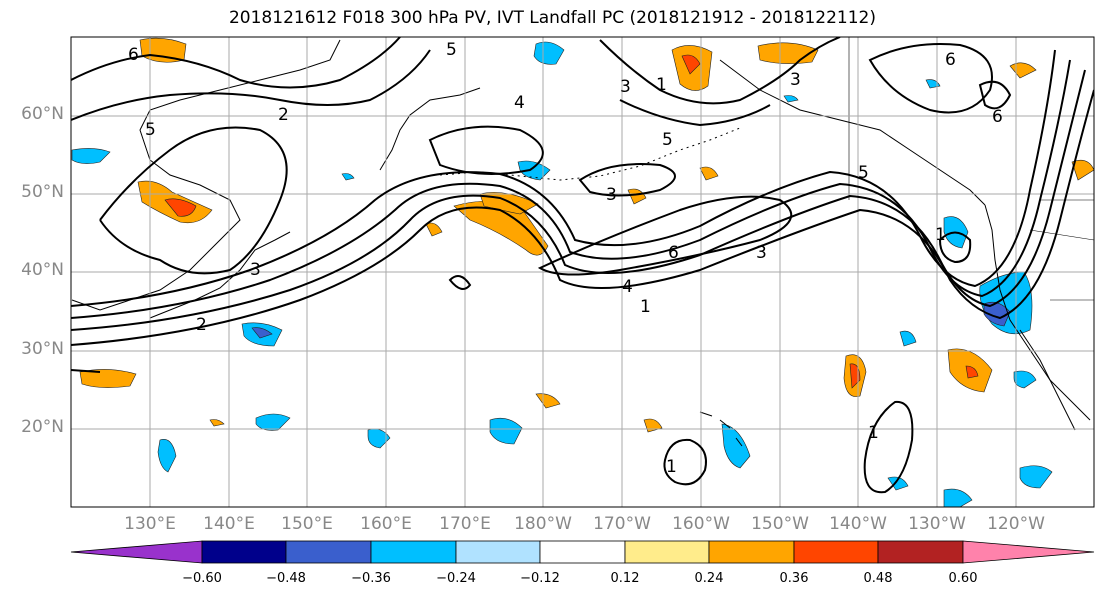  What do you see at coordinates (42, 427) in the screenshot?
I see `lat-label: 20°N` at bounding box center [42, 427].